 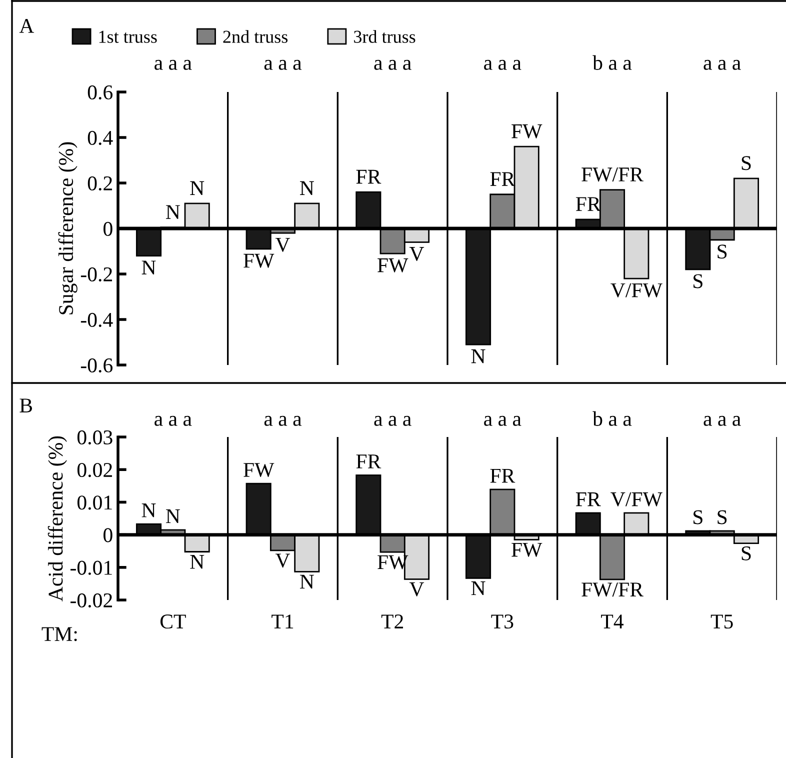 What do you see at coordinates (128, 36) in the screenshot?
I see `legend-label: 1st truss` at bounding box center [128, 36].